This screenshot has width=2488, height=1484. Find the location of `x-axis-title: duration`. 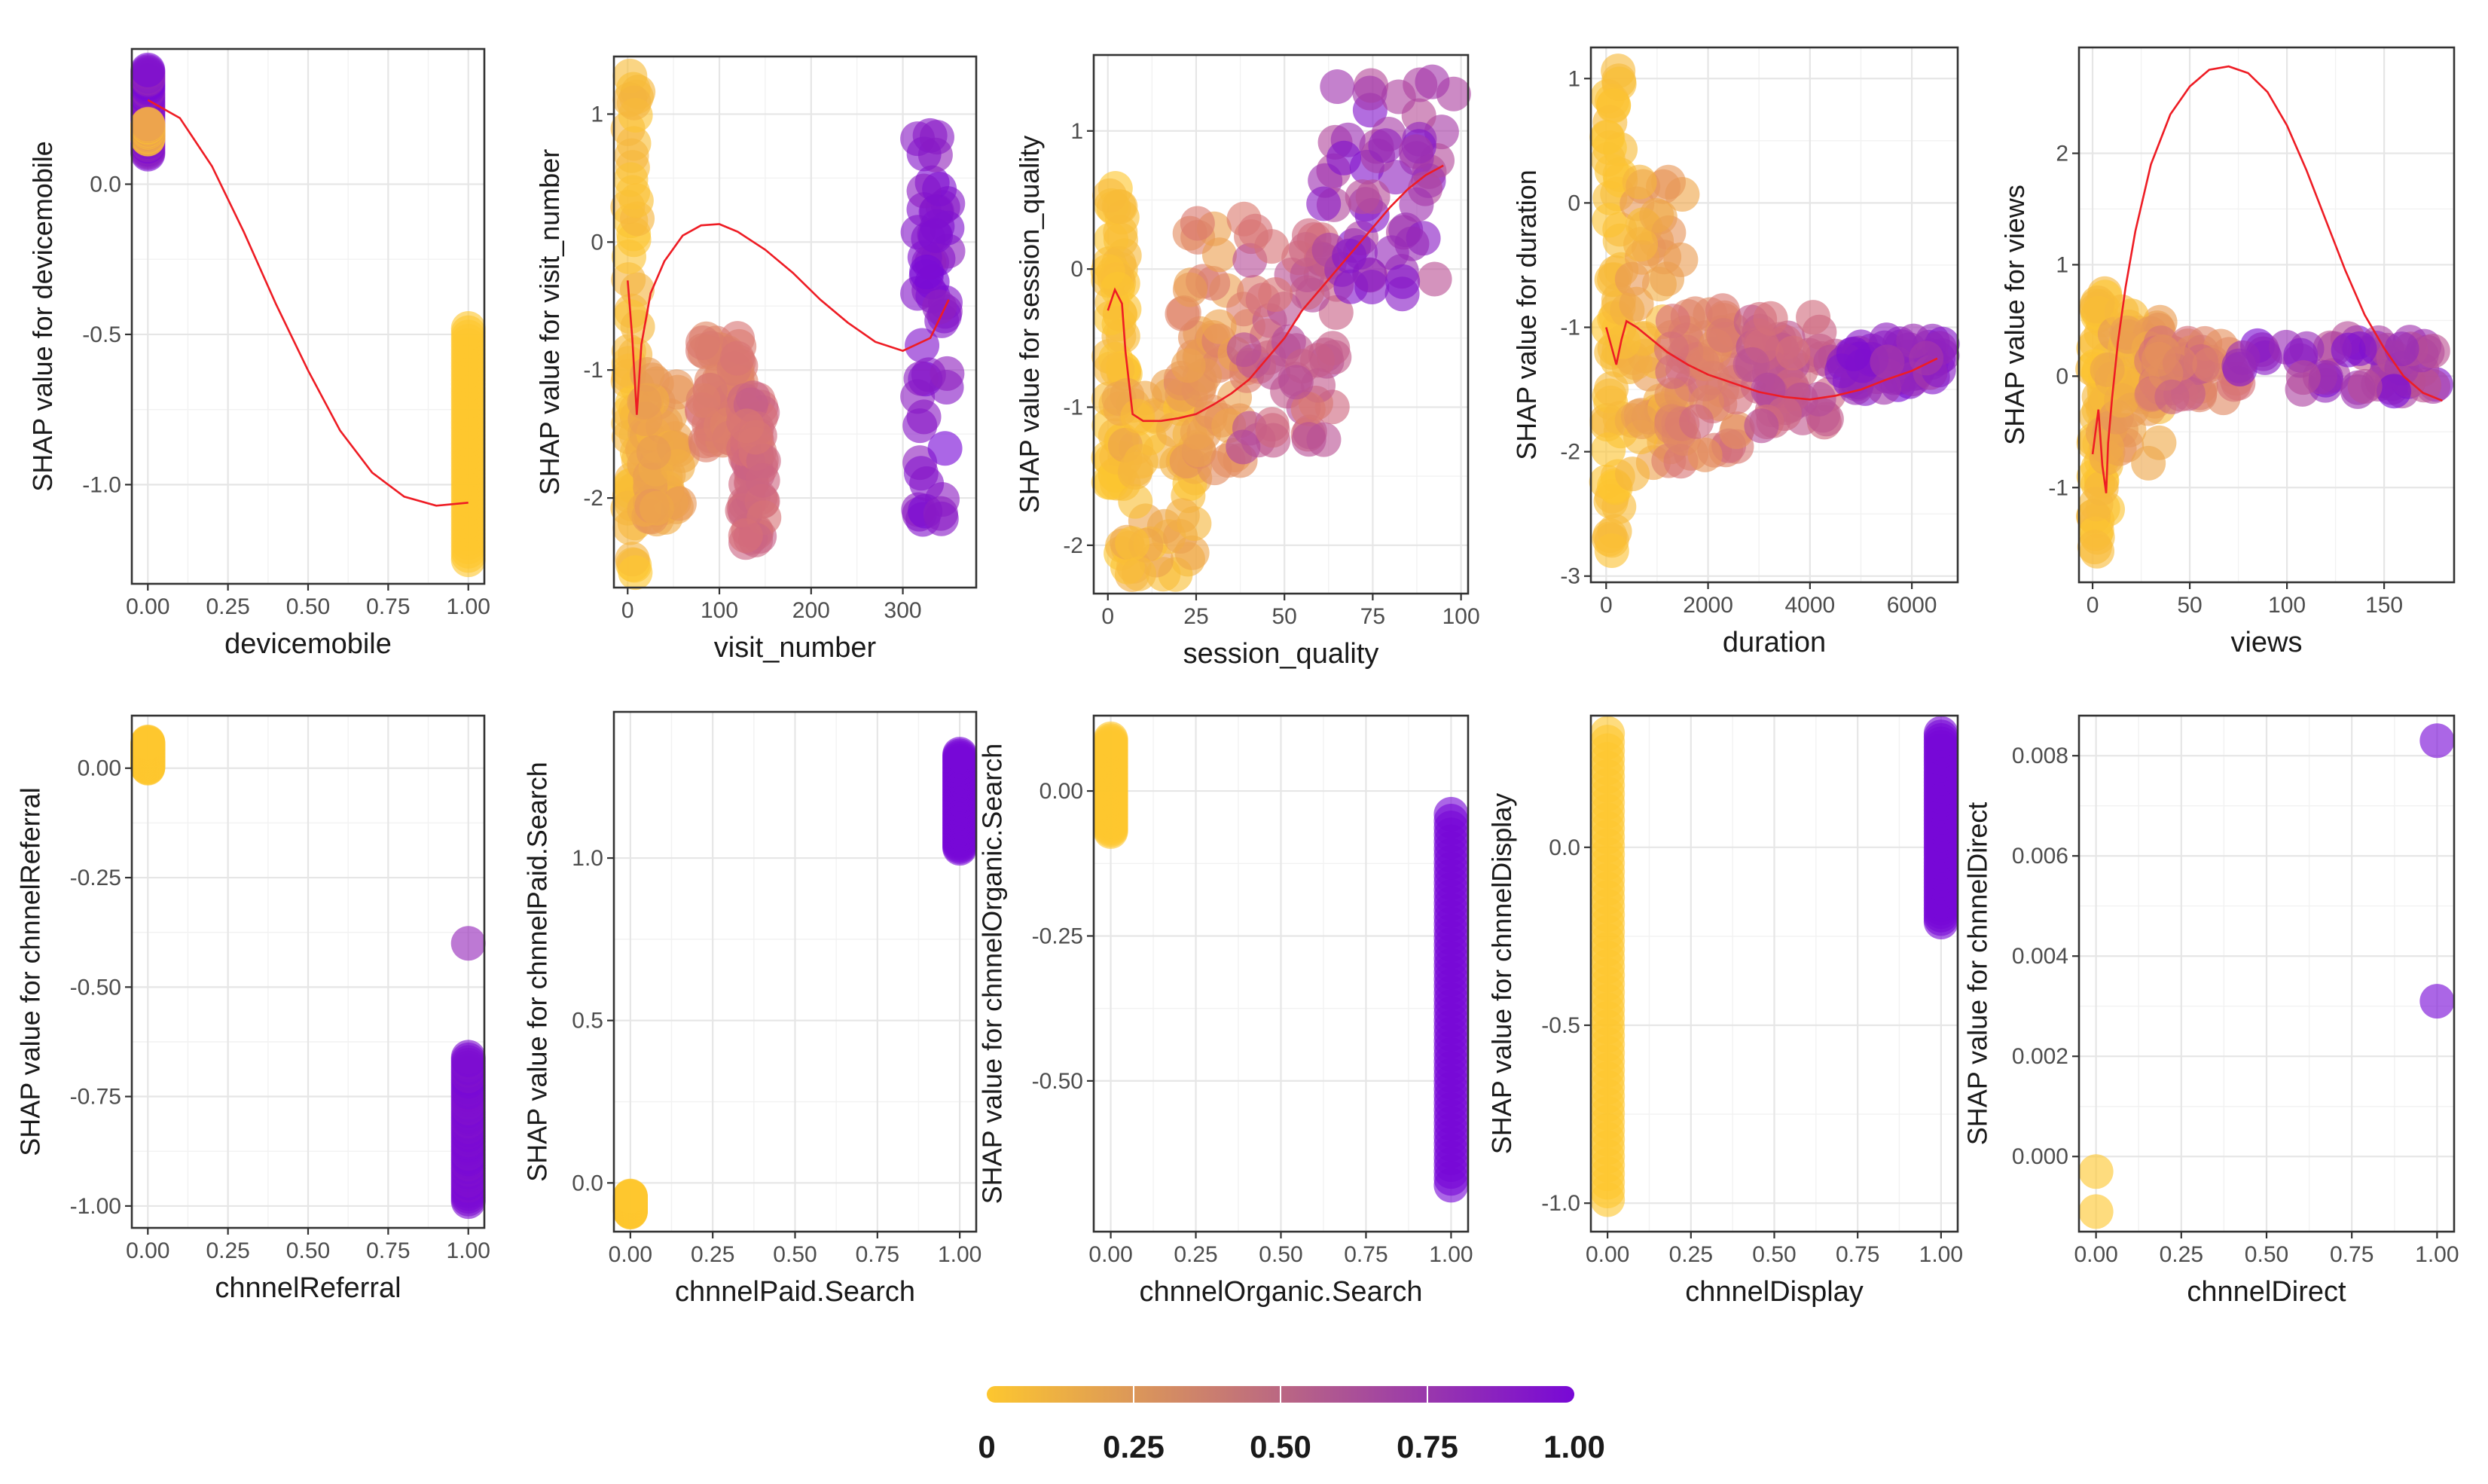

x-axis-title: duration is located at coordinates (1774, 642).